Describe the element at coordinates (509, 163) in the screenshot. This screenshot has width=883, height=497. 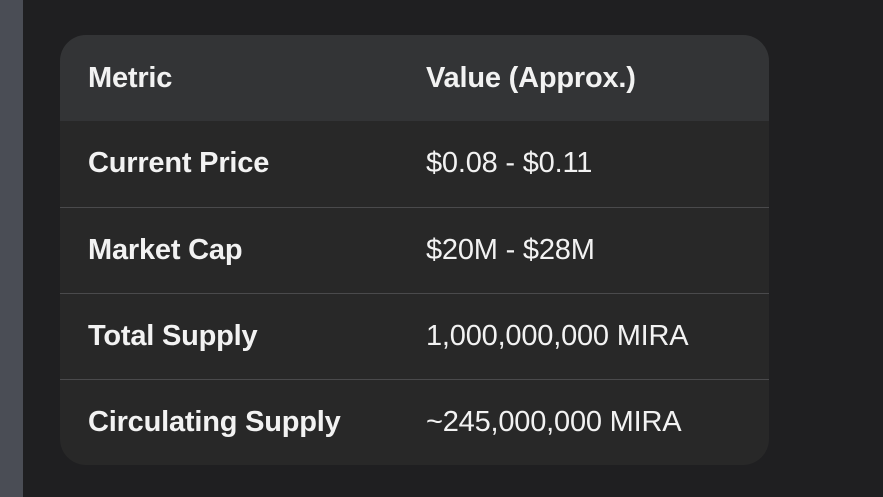
I see `value-cell: $0.08 - $0.11` at that location.